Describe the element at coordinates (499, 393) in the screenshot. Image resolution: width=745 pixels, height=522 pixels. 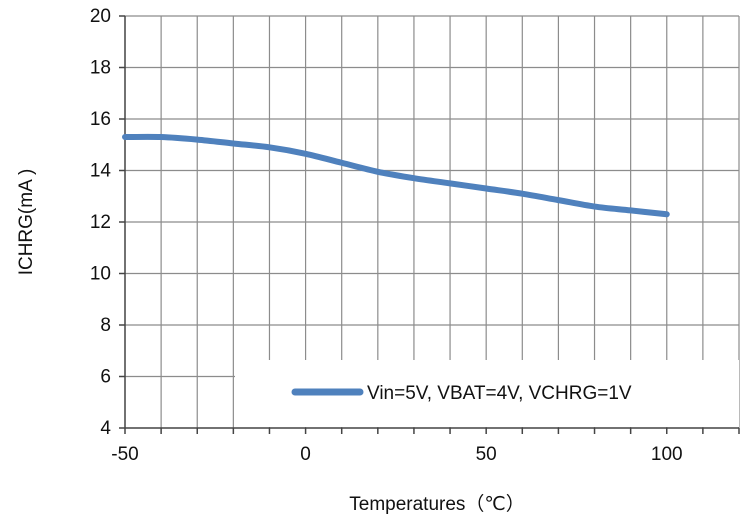
I see `legend-label: Vin=5V, VBAT=4V, VCHRG=1V` at that location.